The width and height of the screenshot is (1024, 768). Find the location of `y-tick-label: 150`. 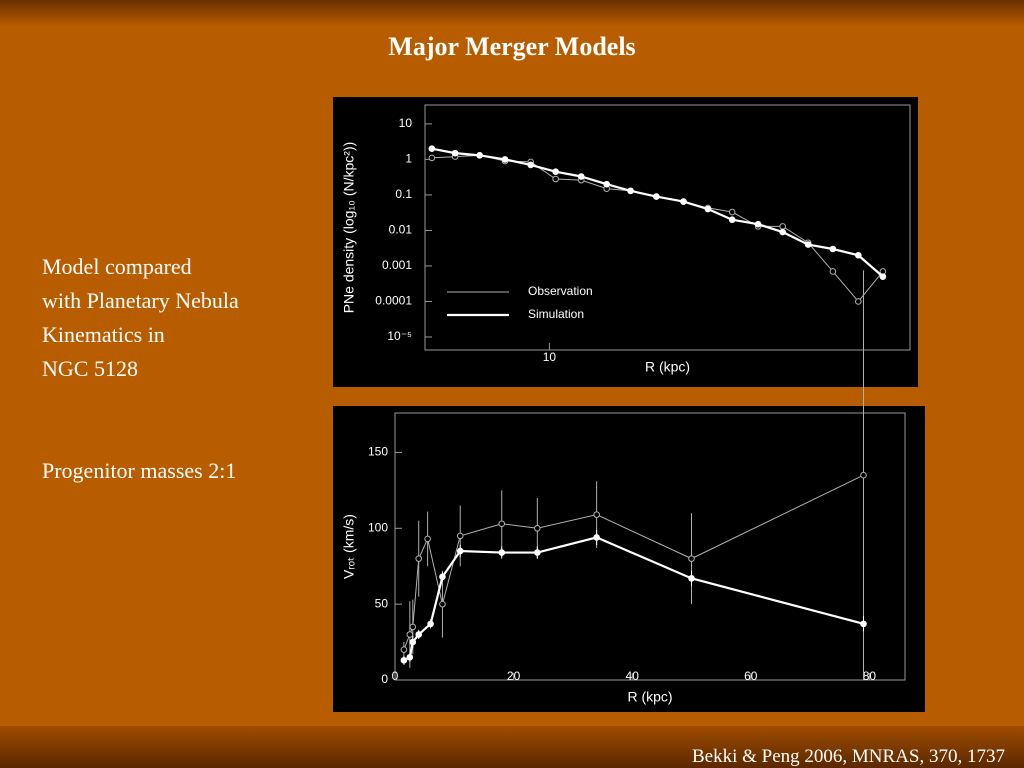

y-tick-label: 150 is located at coordinates (378, 452).